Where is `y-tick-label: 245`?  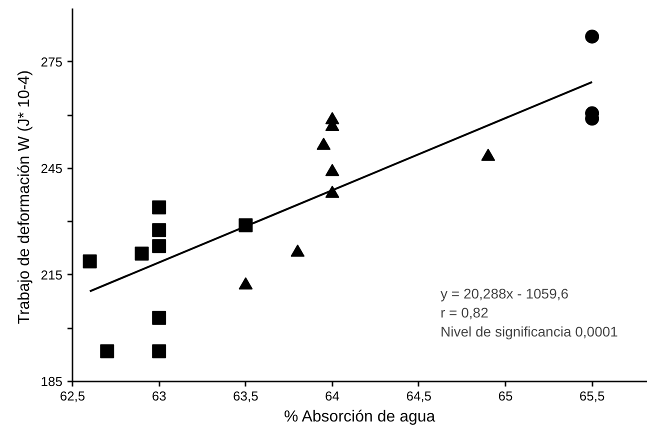
y-tick-label: 245 is located at coordinates (51, 168).